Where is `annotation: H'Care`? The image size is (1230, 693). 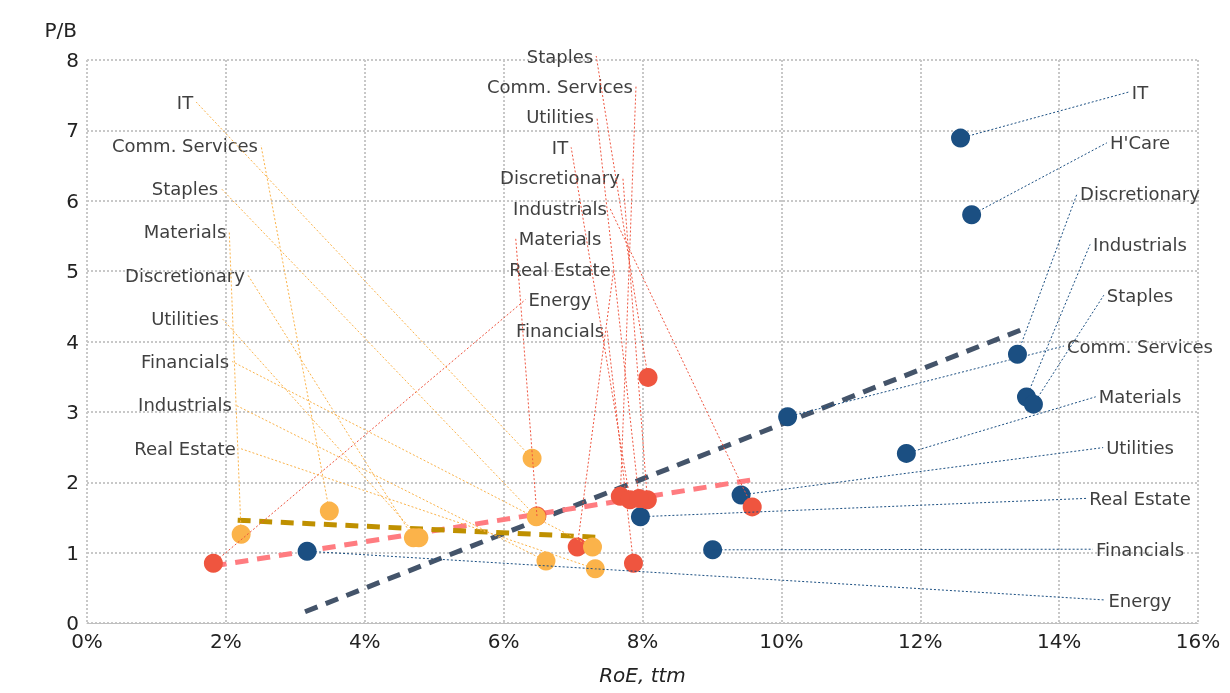 annotation: H'Care is located at coordinates (1140, 143).